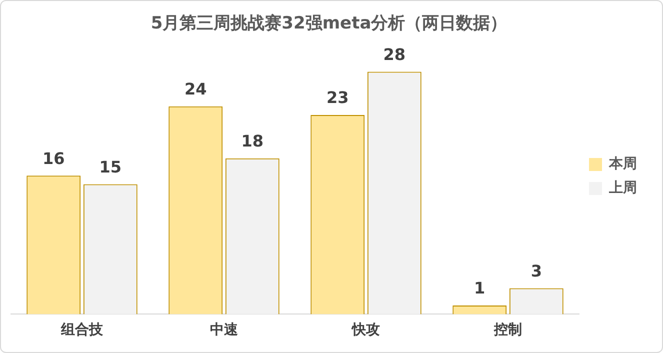 This screenshot has width=663, height=353. What do you see at coordinates (480, 288) in the screenshot?
I see `data-label: 1` at bounding box center [480, 288].